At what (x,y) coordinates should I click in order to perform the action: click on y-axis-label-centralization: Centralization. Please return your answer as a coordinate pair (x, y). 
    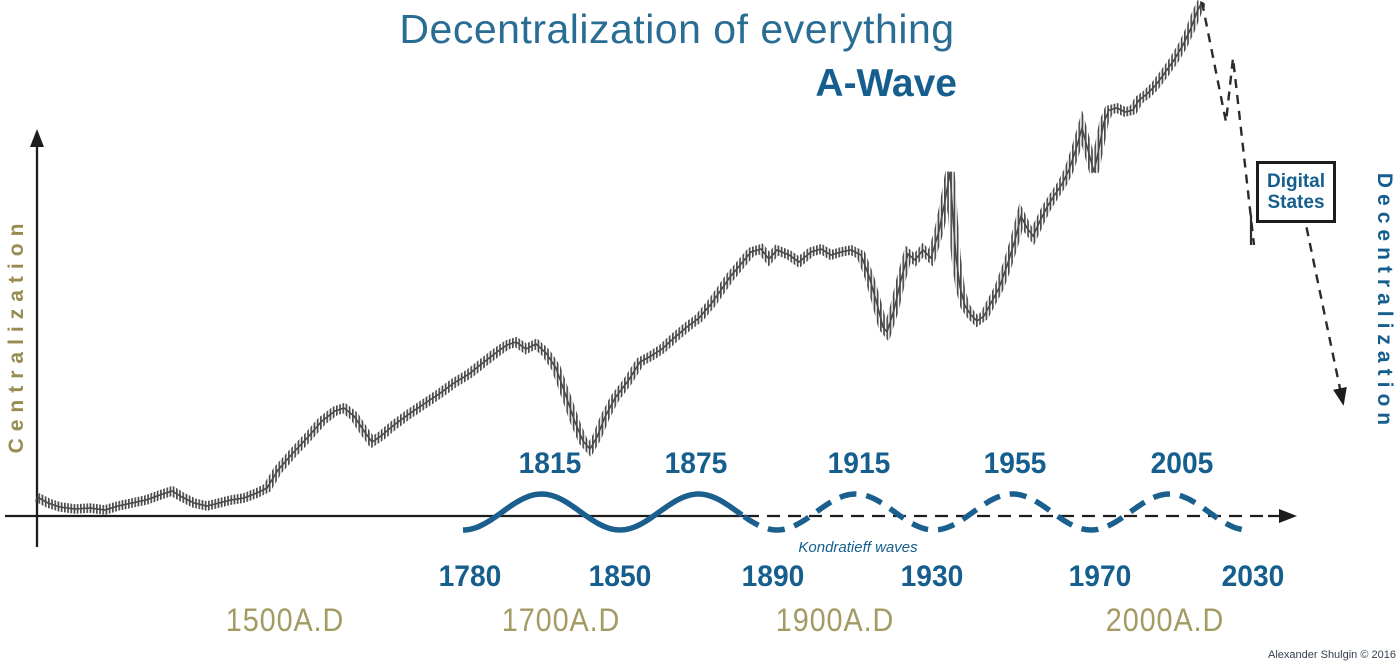
    Looking at the image, I should click on (16, 335).